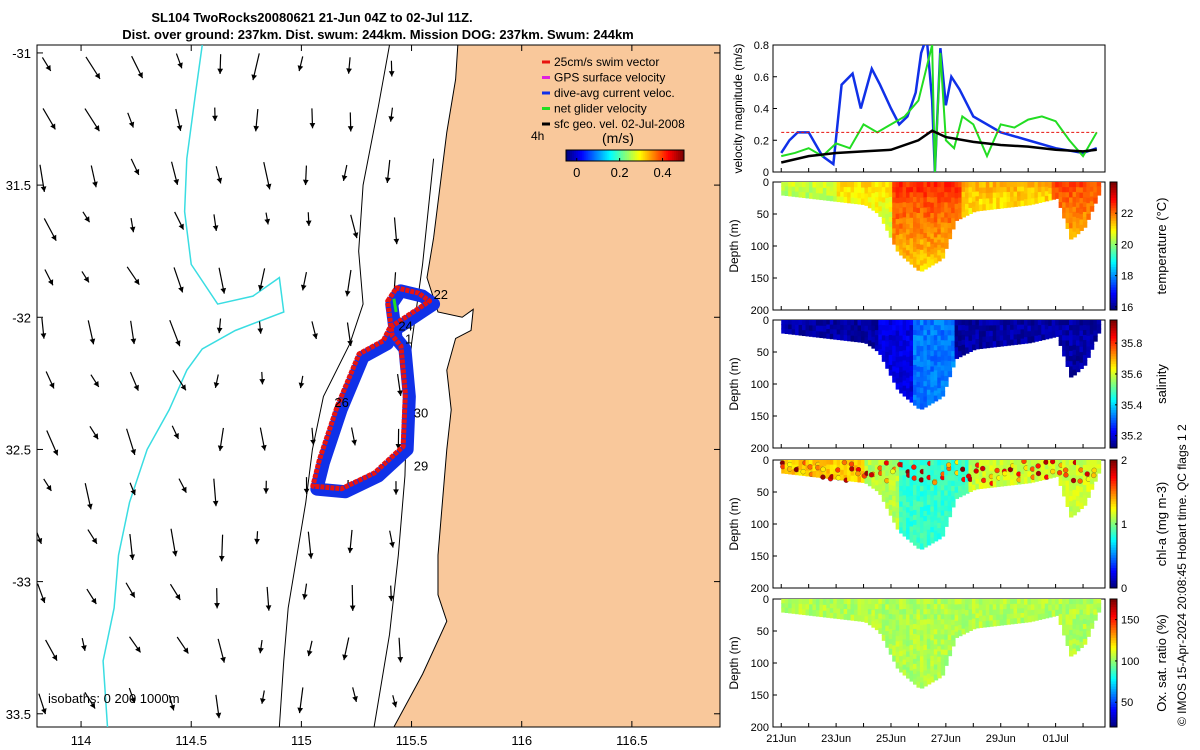 Image resolution: width=1200 pixels, height=750 pixels. What do you see at coordinates (1131, 375) in the screenshot?
I see `section-colorbar-tick-label: 35.6` at bounding box center [1131, 375].